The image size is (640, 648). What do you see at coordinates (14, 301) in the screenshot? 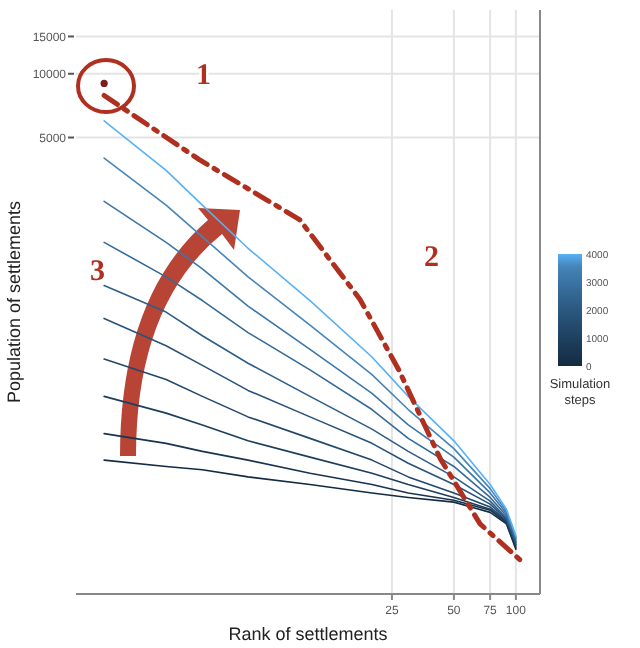
I see `y-axis-title: Population of settlements` at bounding box center [14, 301].